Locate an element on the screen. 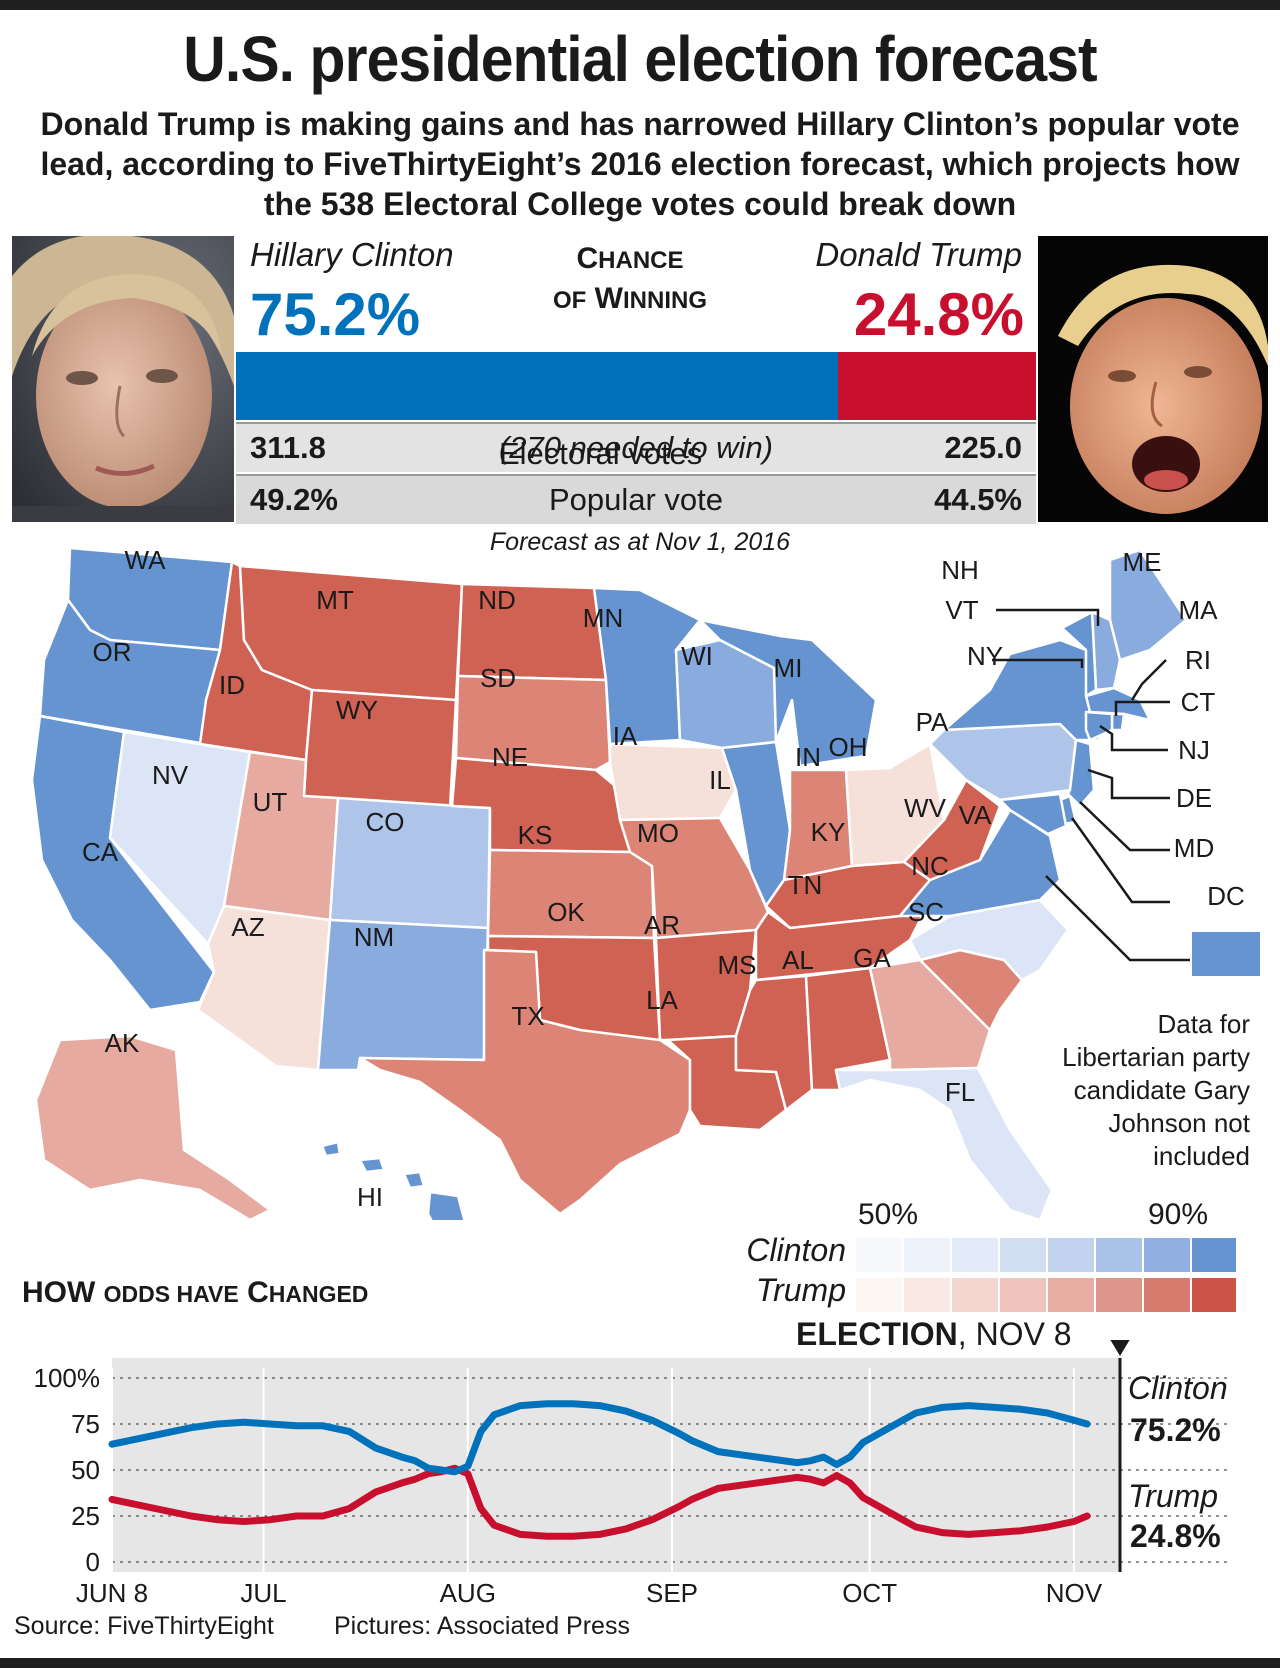 The image size is (1280, 1668). small-state-leaders is located at coordinates (1091, 785).